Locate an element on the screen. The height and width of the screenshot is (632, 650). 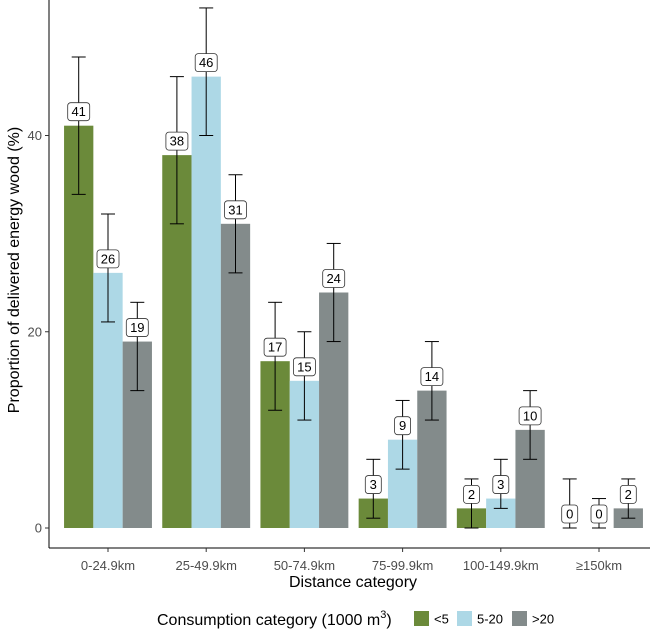
x-tick-label-5: ≥150km is located at coordinates (599, 565).